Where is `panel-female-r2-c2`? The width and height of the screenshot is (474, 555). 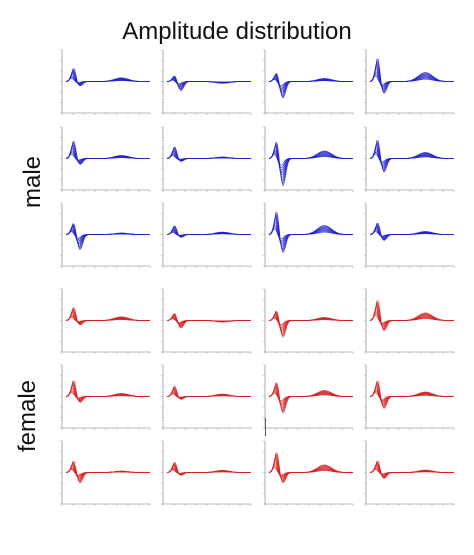
panel-female-r2-c2 is located at coordinates (206, 397).